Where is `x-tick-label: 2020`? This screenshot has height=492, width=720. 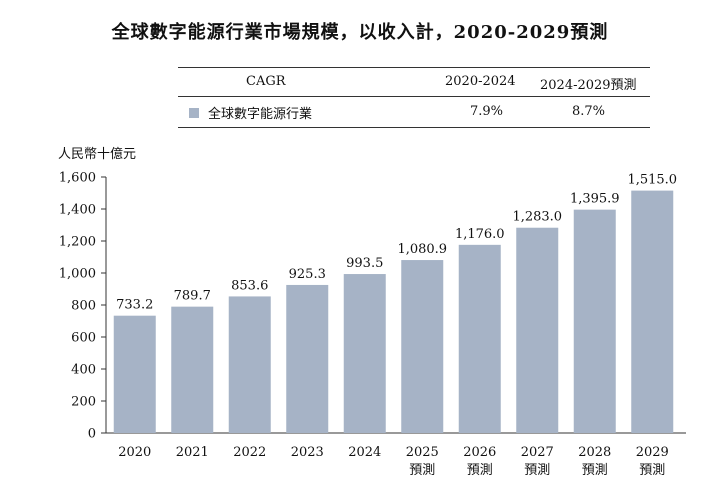 x-tick-label: 2020 is located at coordinates (134, 452).